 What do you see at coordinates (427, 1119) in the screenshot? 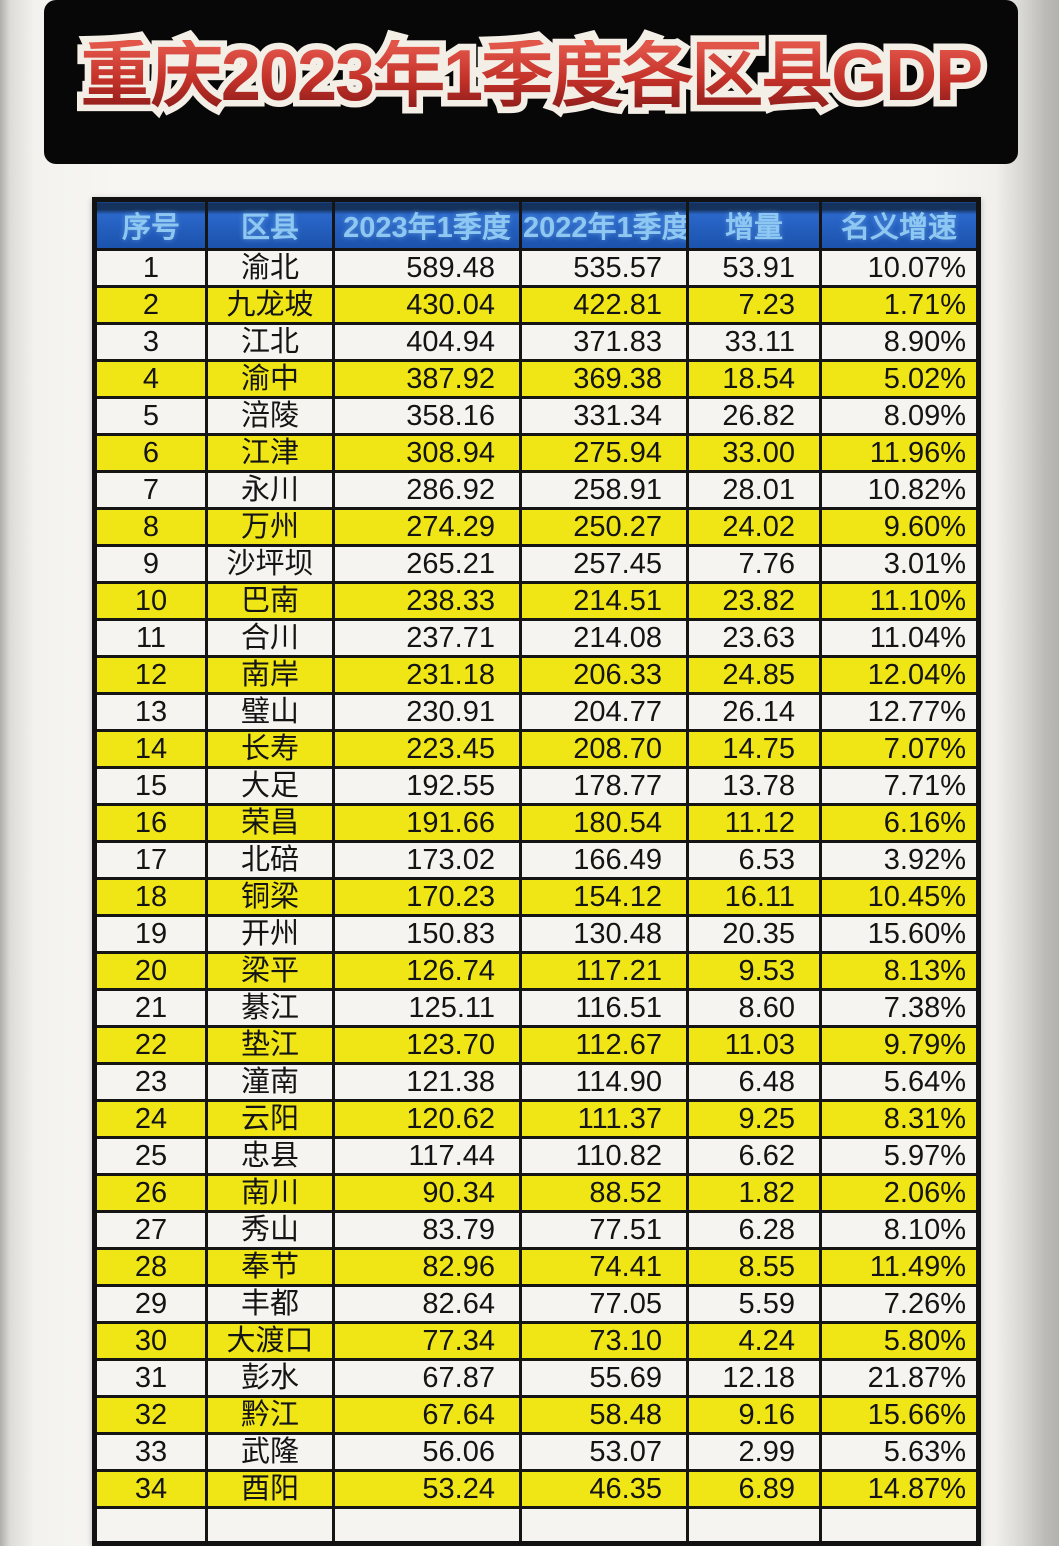
I see `cell-gdp-2023-q1: 120.62` at bounding box center [427, 1119].